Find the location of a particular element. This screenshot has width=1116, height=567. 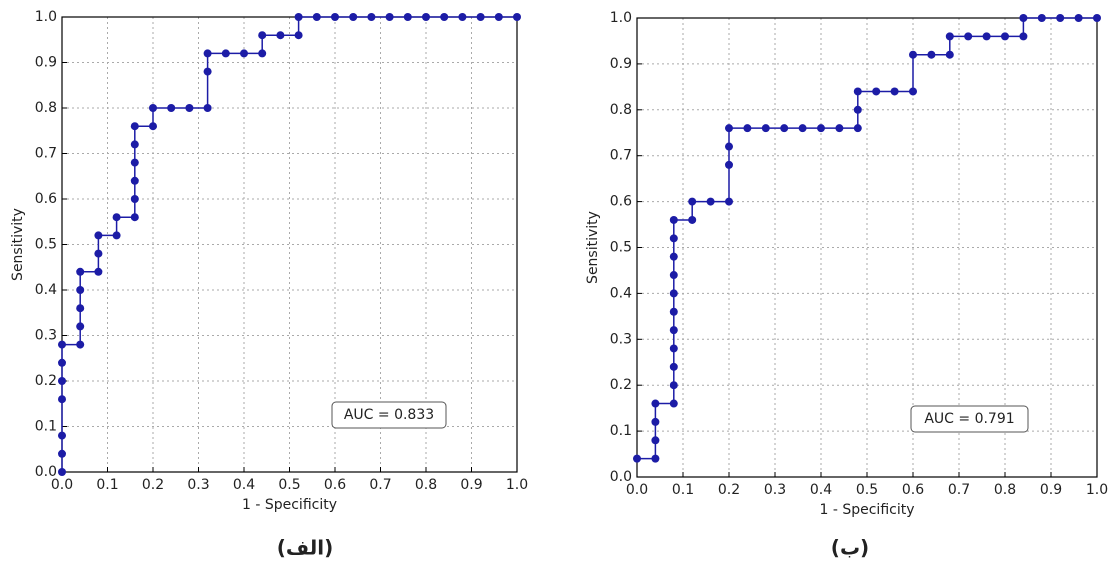

y-tick-label: 1.0 is located at coordinates (46, 17).